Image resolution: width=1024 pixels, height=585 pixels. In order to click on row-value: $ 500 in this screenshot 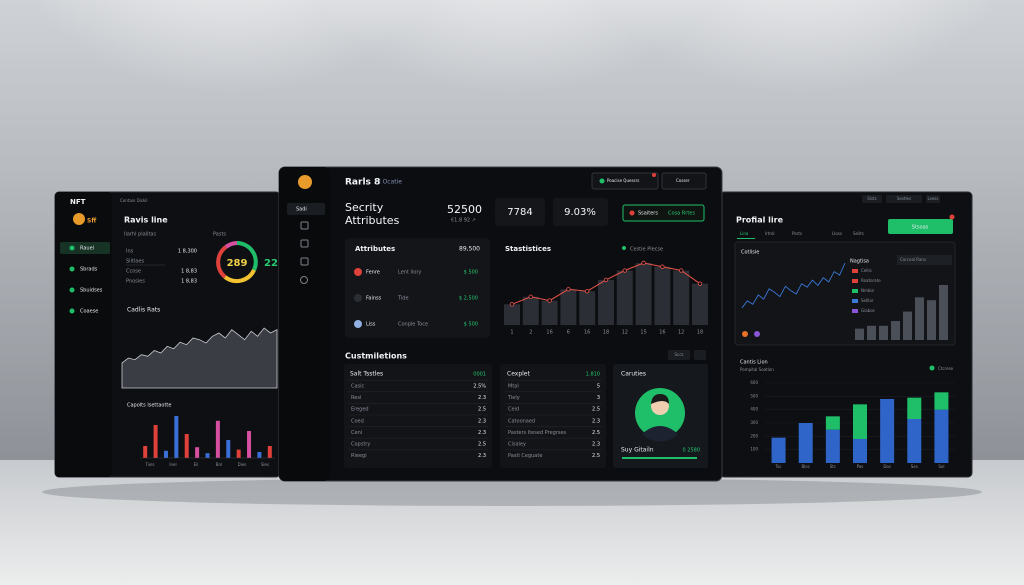, I will do `click(471, 273)`.